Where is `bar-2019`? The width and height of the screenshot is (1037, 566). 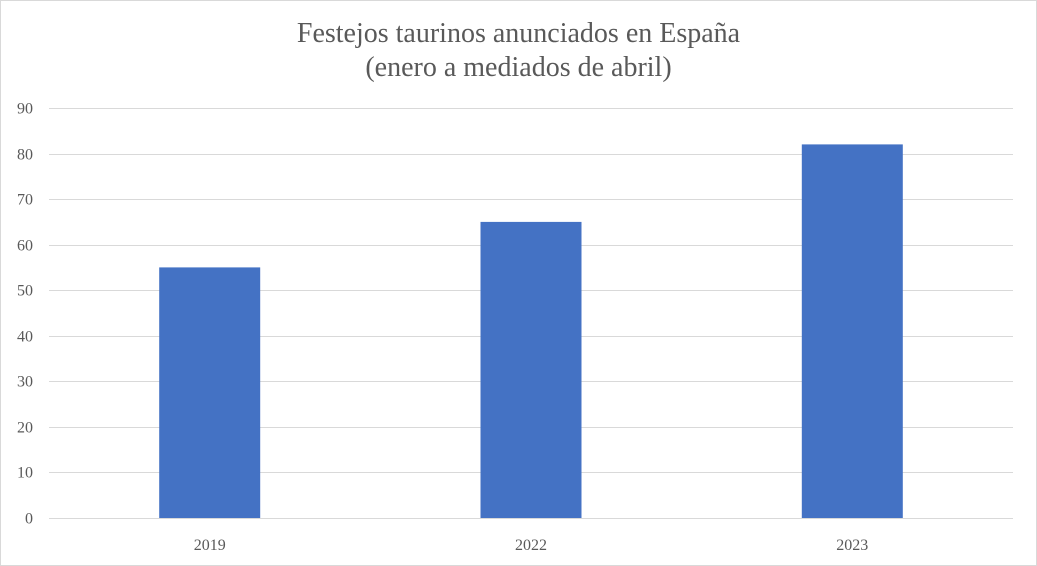 bar-2019 is located at coordinates (210, 392).